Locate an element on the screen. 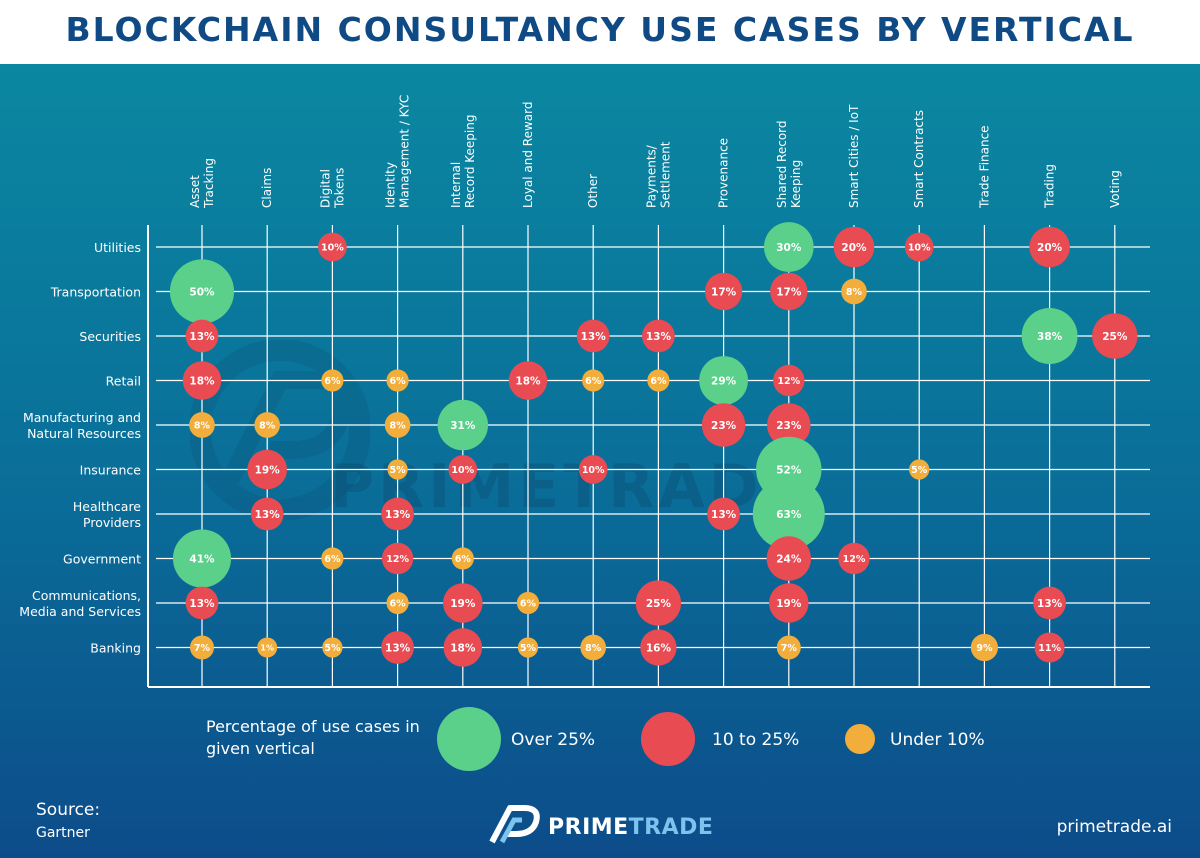  column-label: Internal Record Keeping is located at coordinates (463, 162).